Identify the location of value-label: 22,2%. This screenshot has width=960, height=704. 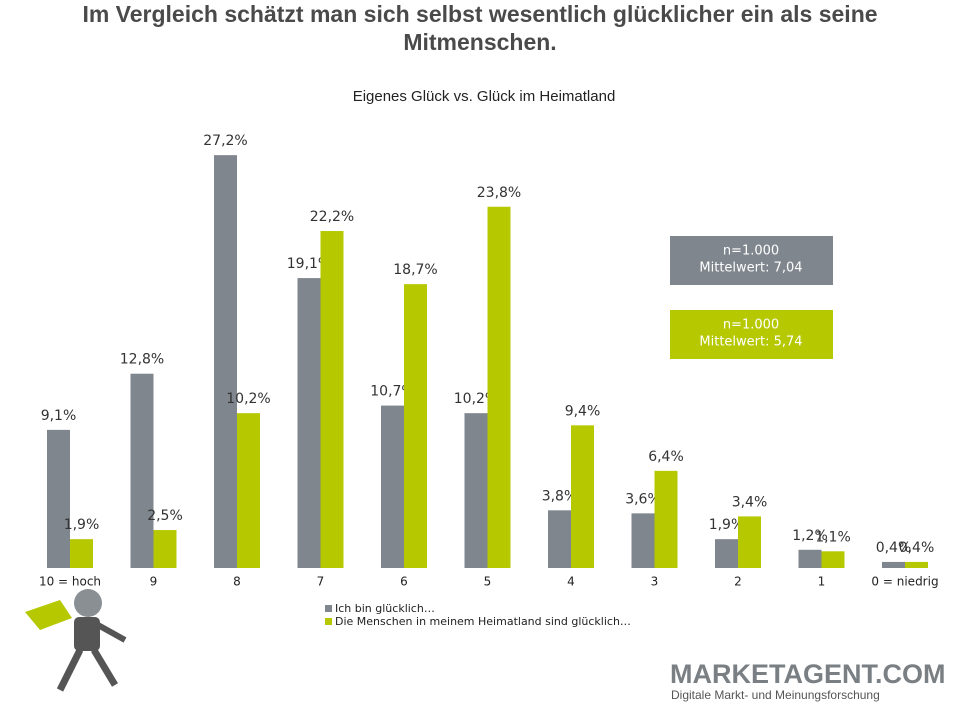
(332, 217).